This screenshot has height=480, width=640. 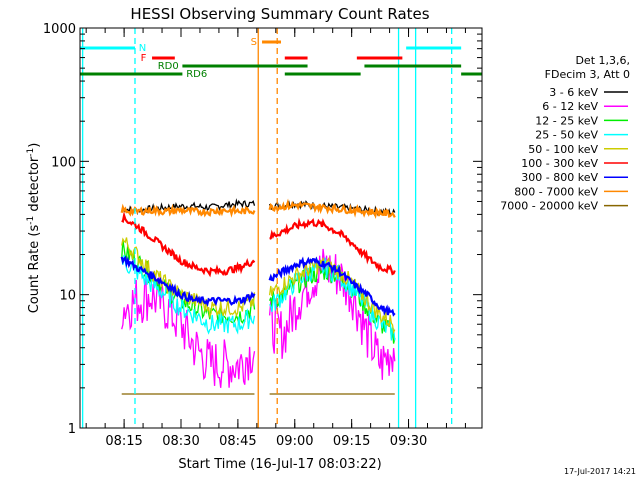 I want to click on flag-label-s: S, so click(x=254, y=42).